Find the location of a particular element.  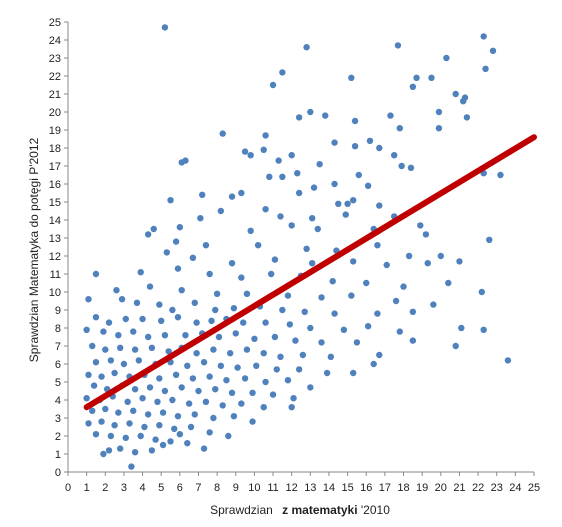

x-tick-label: 4 is located at coordinates (142, 488).